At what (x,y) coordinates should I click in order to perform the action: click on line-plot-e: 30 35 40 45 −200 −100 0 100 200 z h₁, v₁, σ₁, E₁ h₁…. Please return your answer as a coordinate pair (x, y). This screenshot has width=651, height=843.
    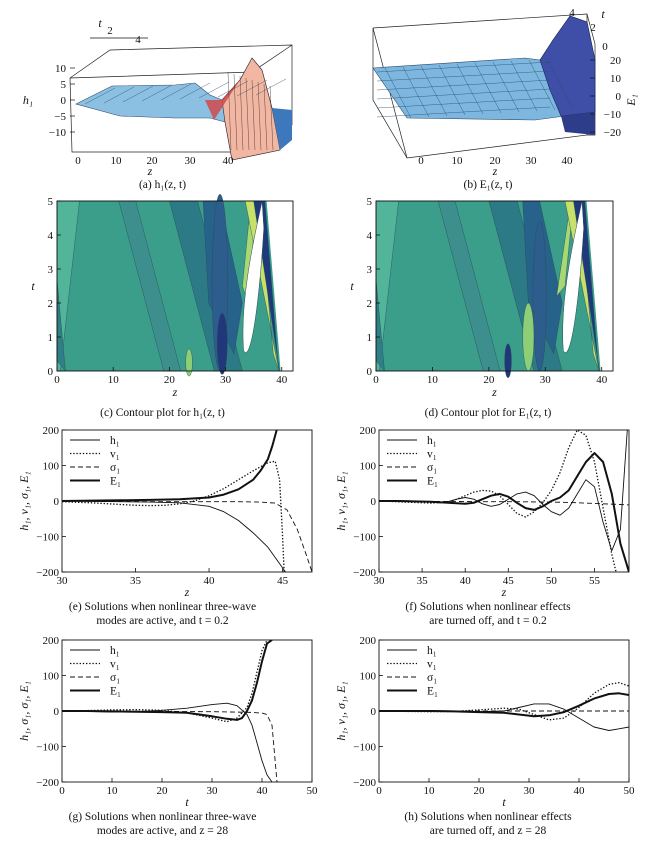
    Looking at the image, I should click on (165, 512).